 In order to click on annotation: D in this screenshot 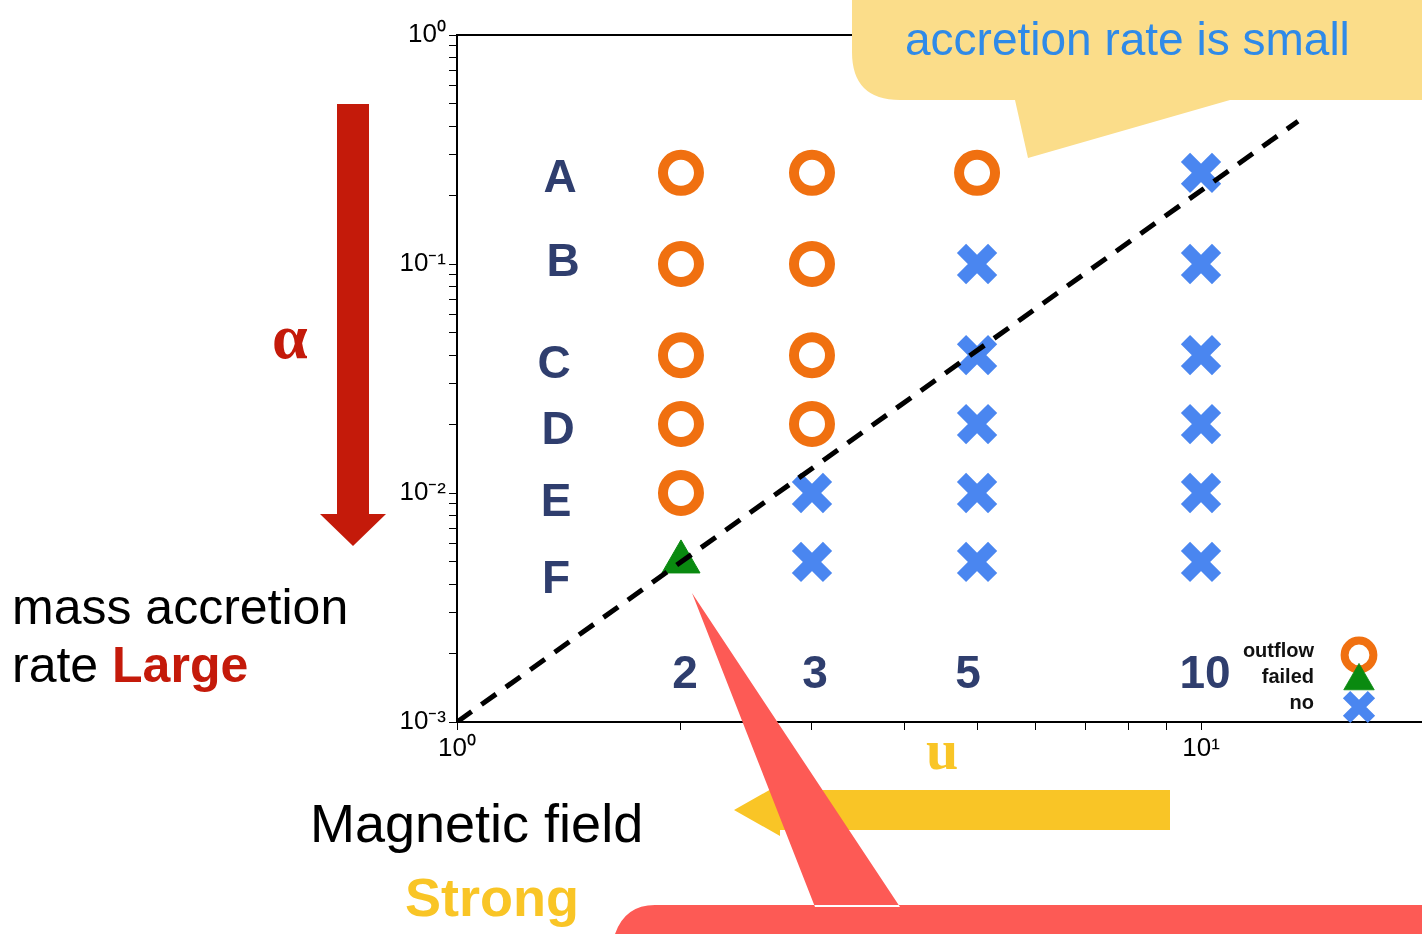, I will do `click(558, 428)`.